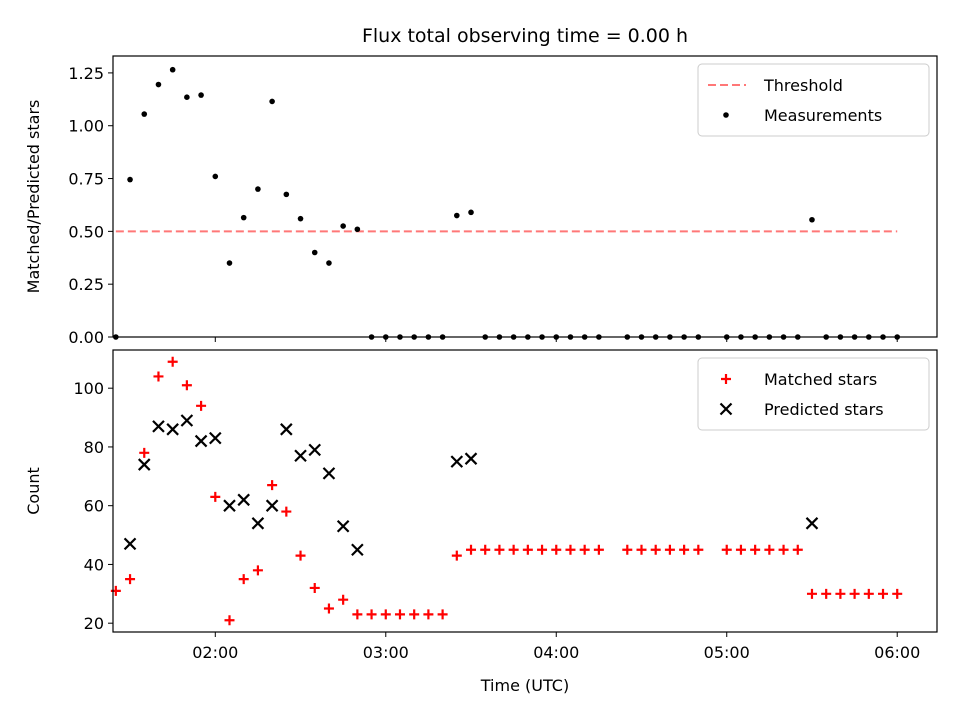 The image size is (960, 720). I want to click on legend: Threshold Measurements, so click(813, 100).